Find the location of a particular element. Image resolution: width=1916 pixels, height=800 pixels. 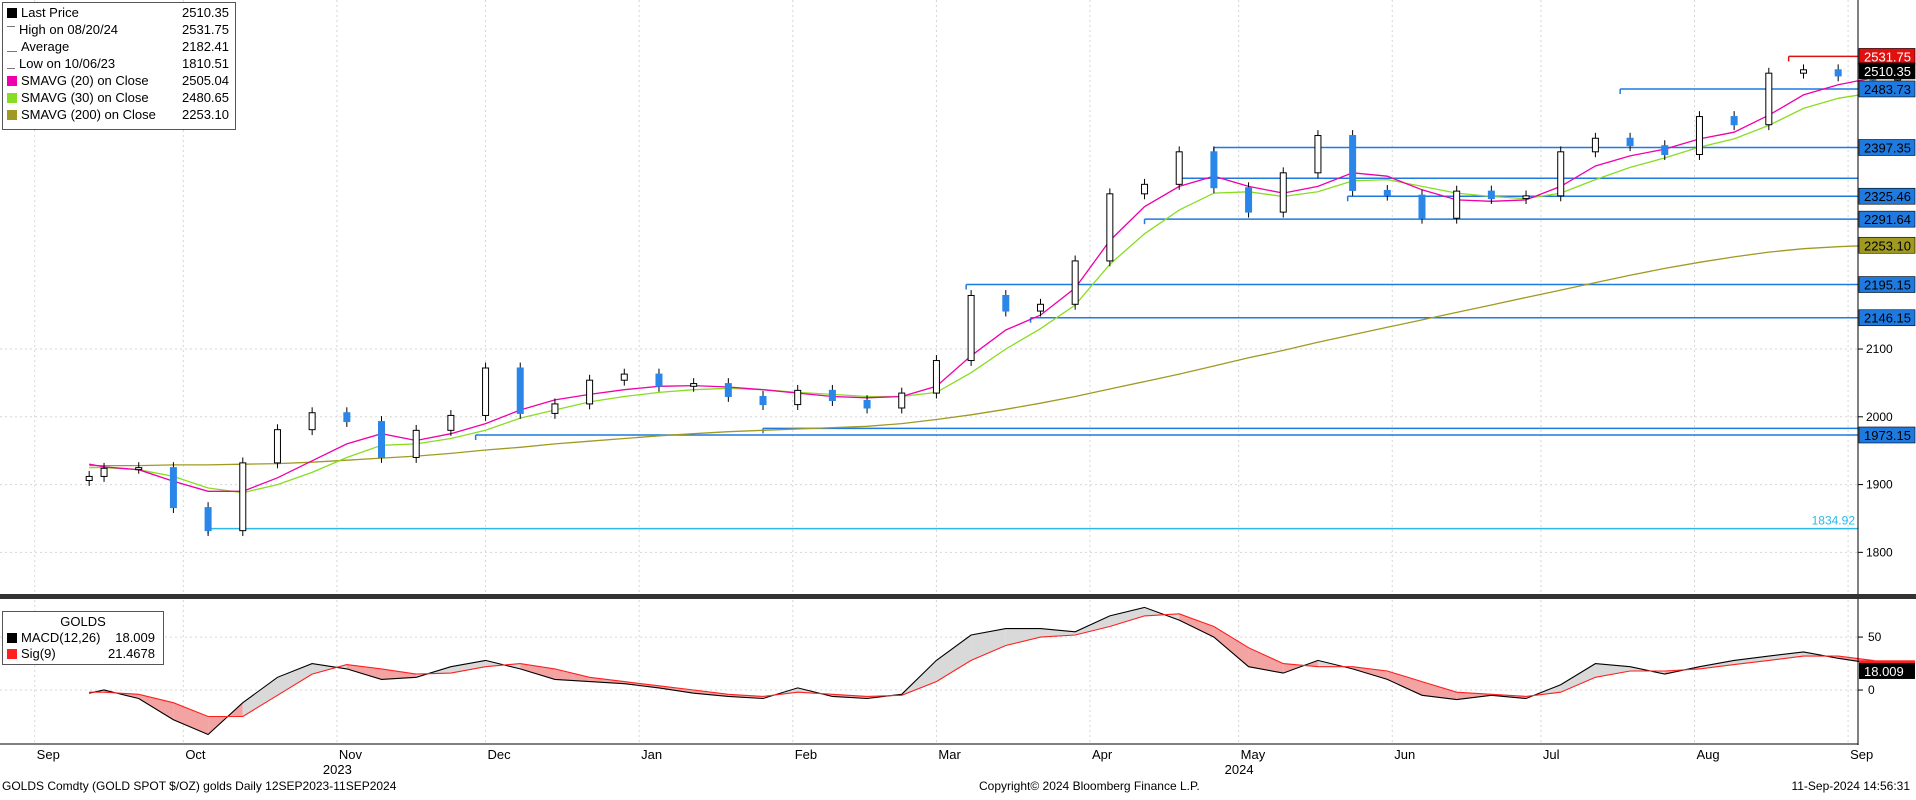

price-tag-label: 2483.73 is located at coordinates (1887, 89).